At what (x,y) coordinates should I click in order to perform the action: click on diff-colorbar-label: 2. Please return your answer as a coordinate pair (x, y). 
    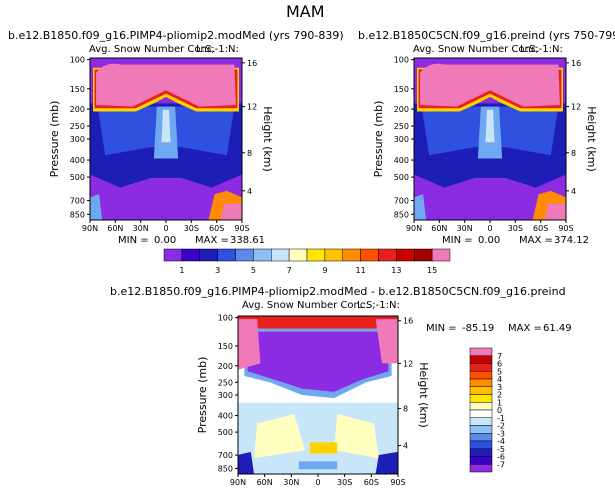
    Looking at the image, I should click on (499, 395).